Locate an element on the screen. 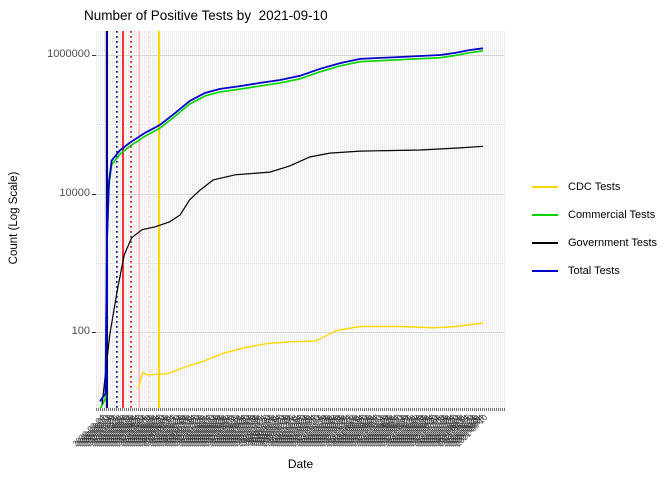 The image size is (672, 480). legend-label: CDC Tests is located at coordinates (594, 187).